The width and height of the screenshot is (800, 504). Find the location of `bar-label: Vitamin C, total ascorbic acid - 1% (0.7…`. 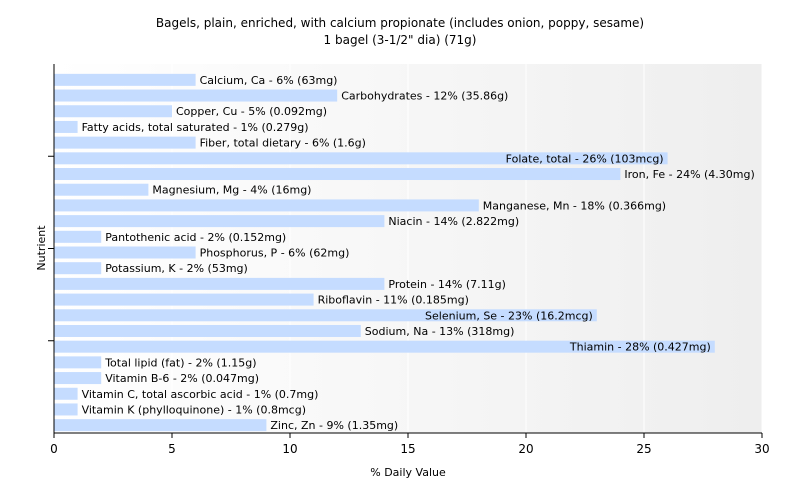

bar-label: Vitamin C, total ascorbic acid - 1% (0.7… is located at coordinates (200, 394).